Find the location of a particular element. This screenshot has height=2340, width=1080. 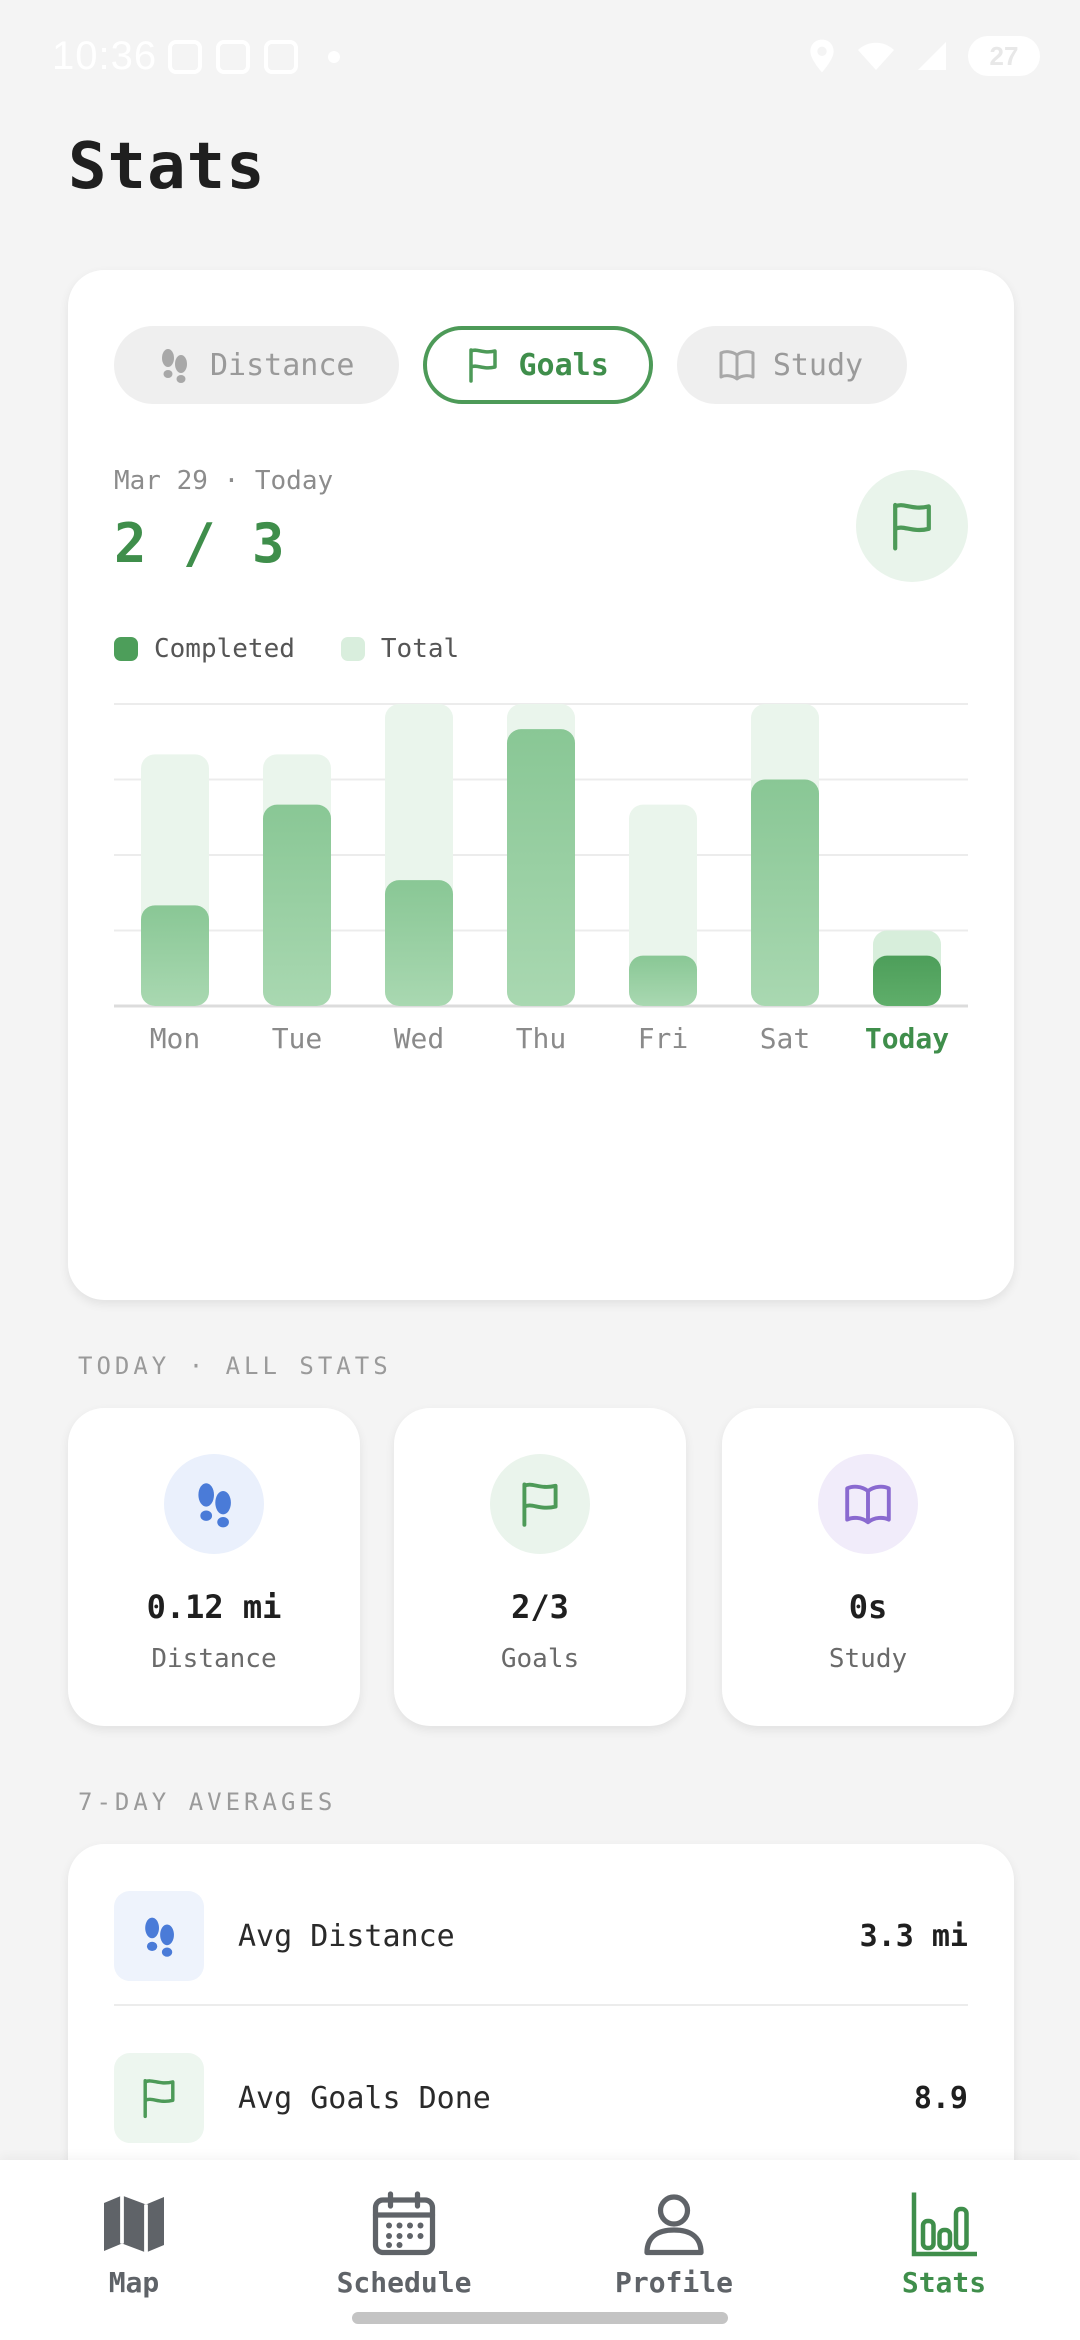

tab-study-label: Study is located at coordinates (818, 365).